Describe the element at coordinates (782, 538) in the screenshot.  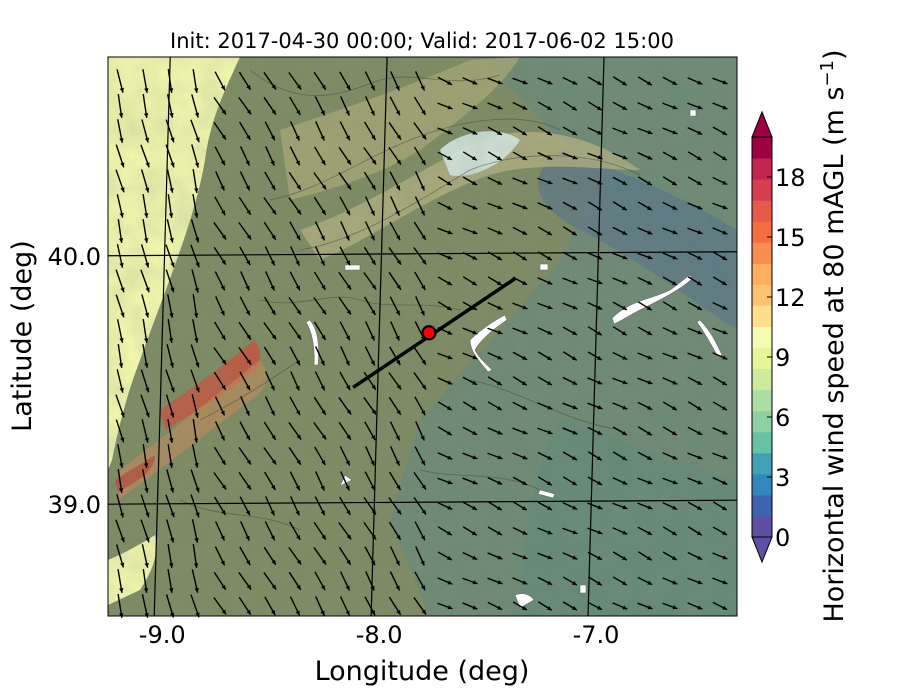
I see `colorbar-tick-label-0: 0` at that location.